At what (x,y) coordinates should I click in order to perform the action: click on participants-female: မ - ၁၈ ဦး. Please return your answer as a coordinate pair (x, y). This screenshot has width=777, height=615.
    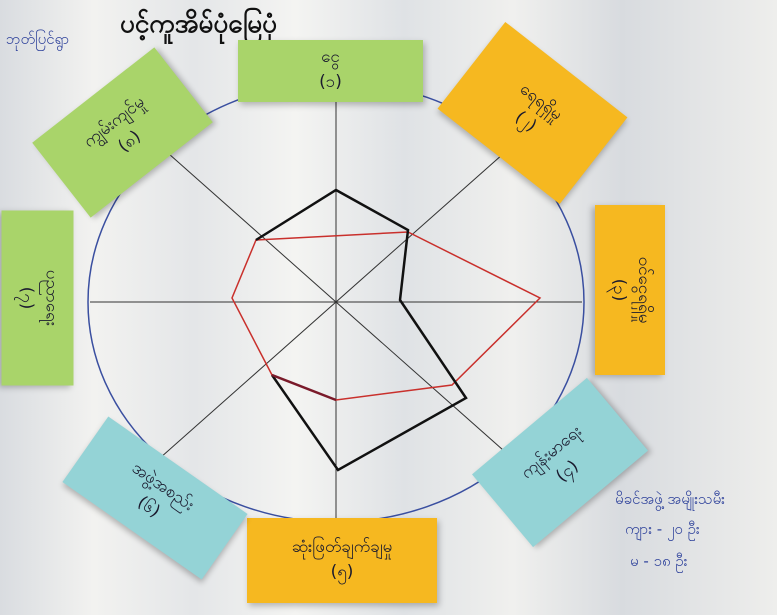
    Looking at the image, I should click on (659, 561).